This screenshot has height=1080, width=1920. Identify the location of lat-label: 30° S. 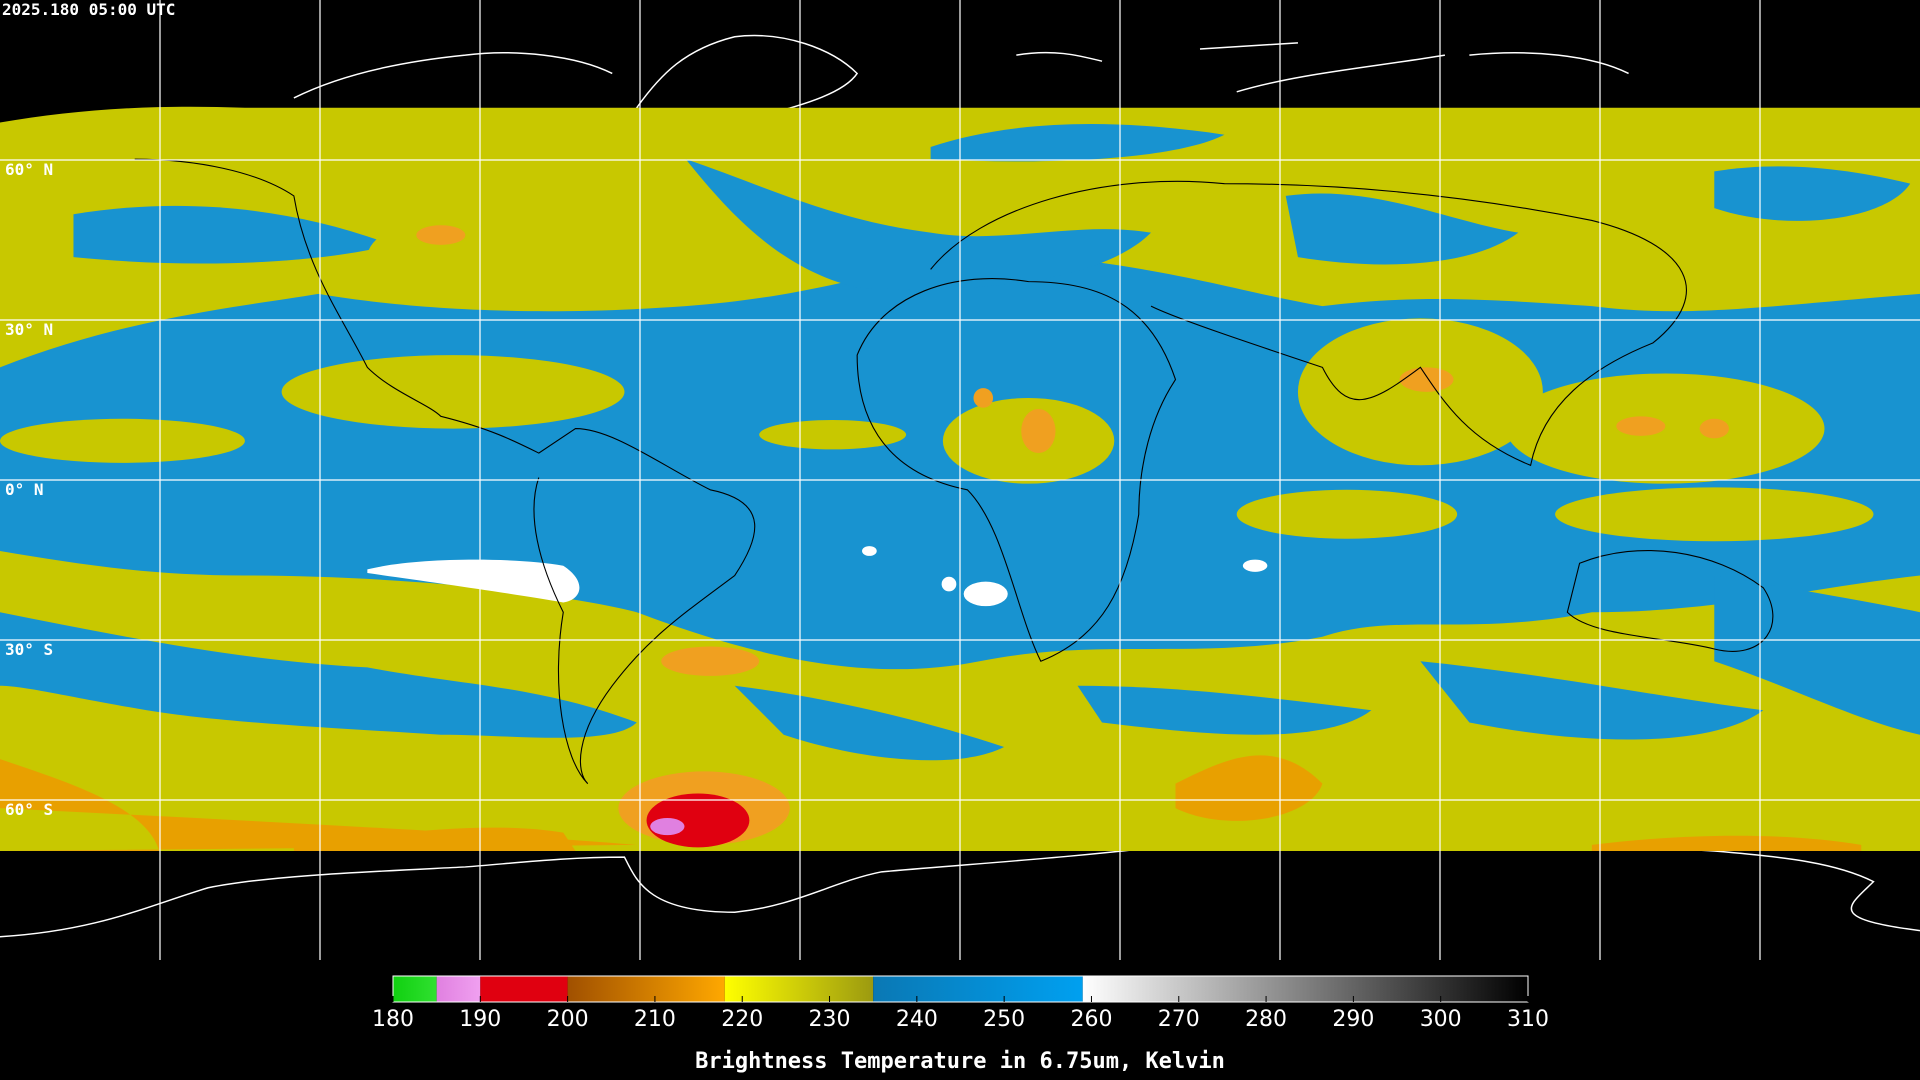
(29, 649).